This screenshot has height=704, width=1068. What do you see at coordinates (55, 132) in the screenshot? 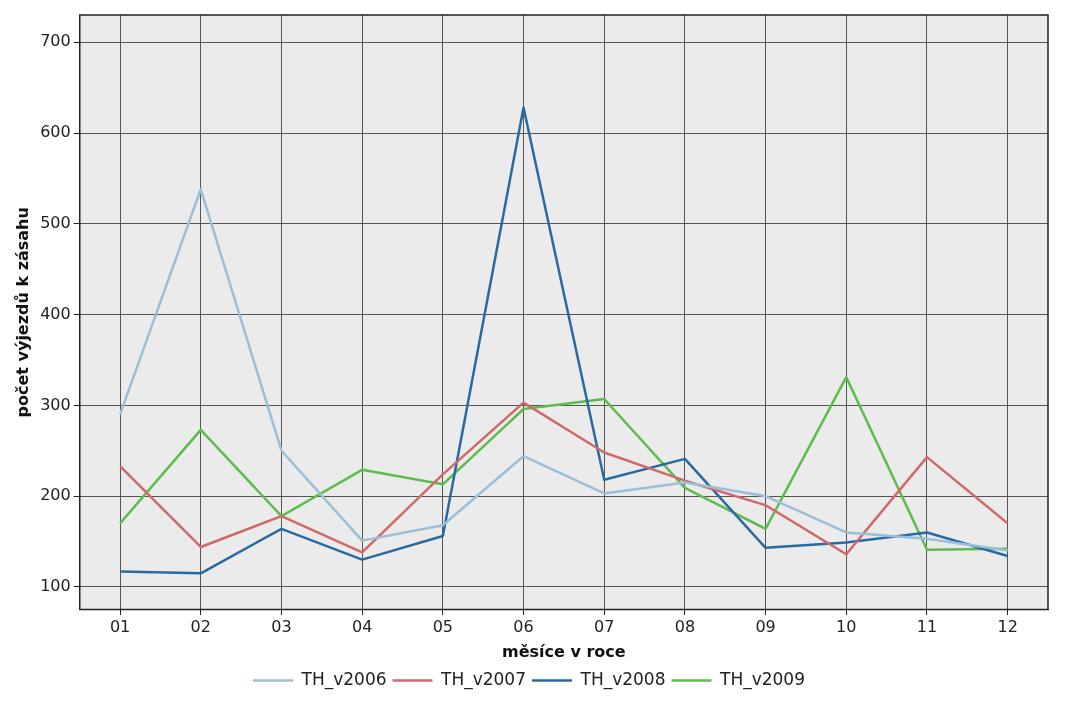
I see `y-tick-label: 600` at bounding box center [55, 132].